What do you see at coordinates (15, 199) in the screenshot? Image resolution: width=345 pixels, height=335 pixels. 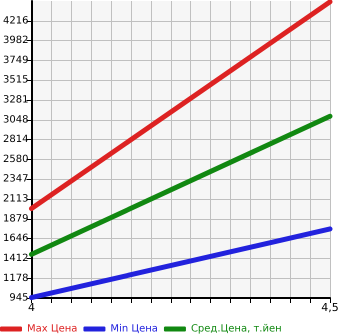 I see `y-tick-label: 2113` at bounding box center [15, 199].